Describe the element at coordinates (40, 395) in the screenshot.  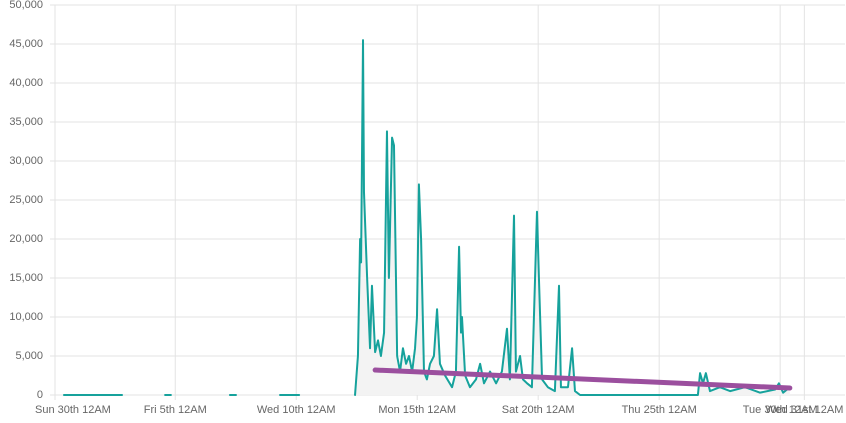
I see `y-tick-label: 0` at that location.